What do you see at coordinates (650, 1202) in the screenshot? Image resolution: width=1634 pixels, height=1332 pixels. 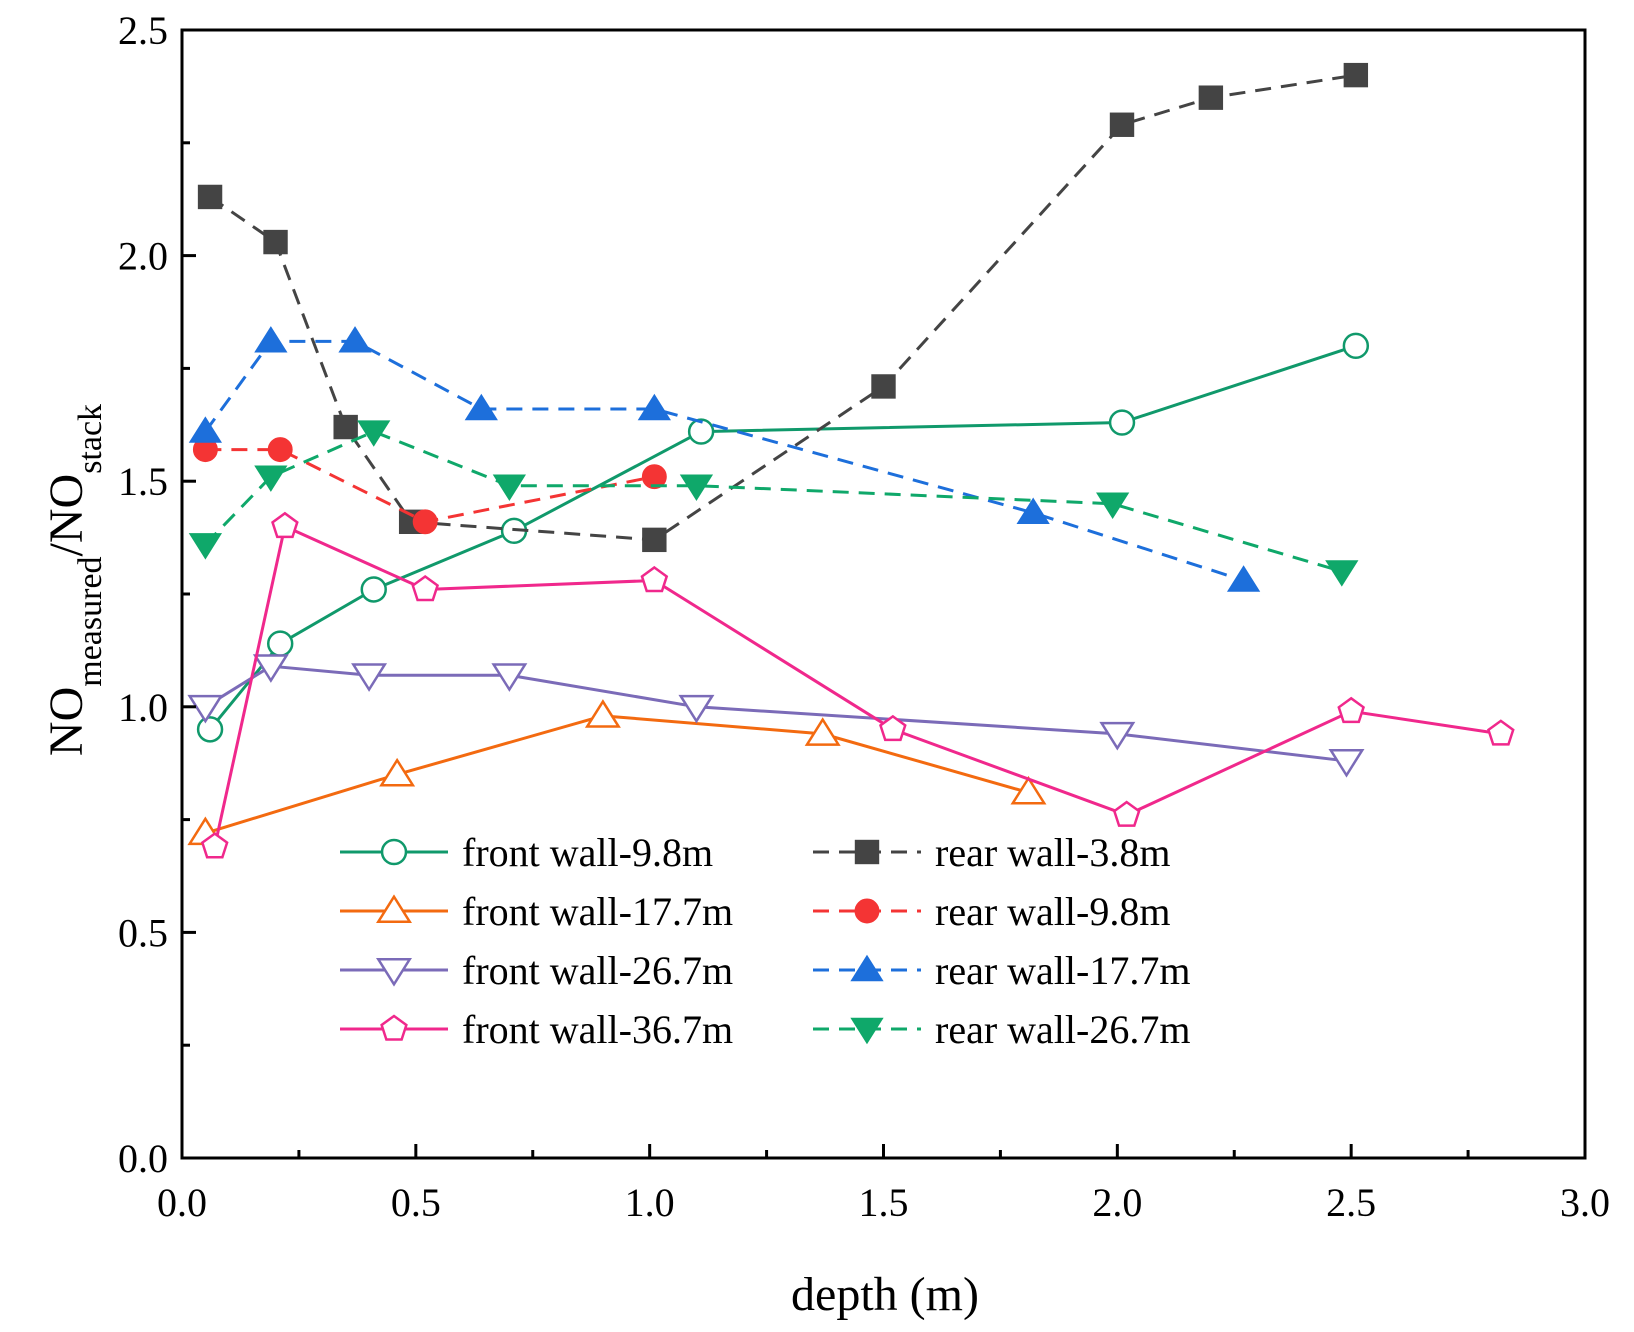 I see `x-tick-label: 1.0` at bounding box center [650, 1202].